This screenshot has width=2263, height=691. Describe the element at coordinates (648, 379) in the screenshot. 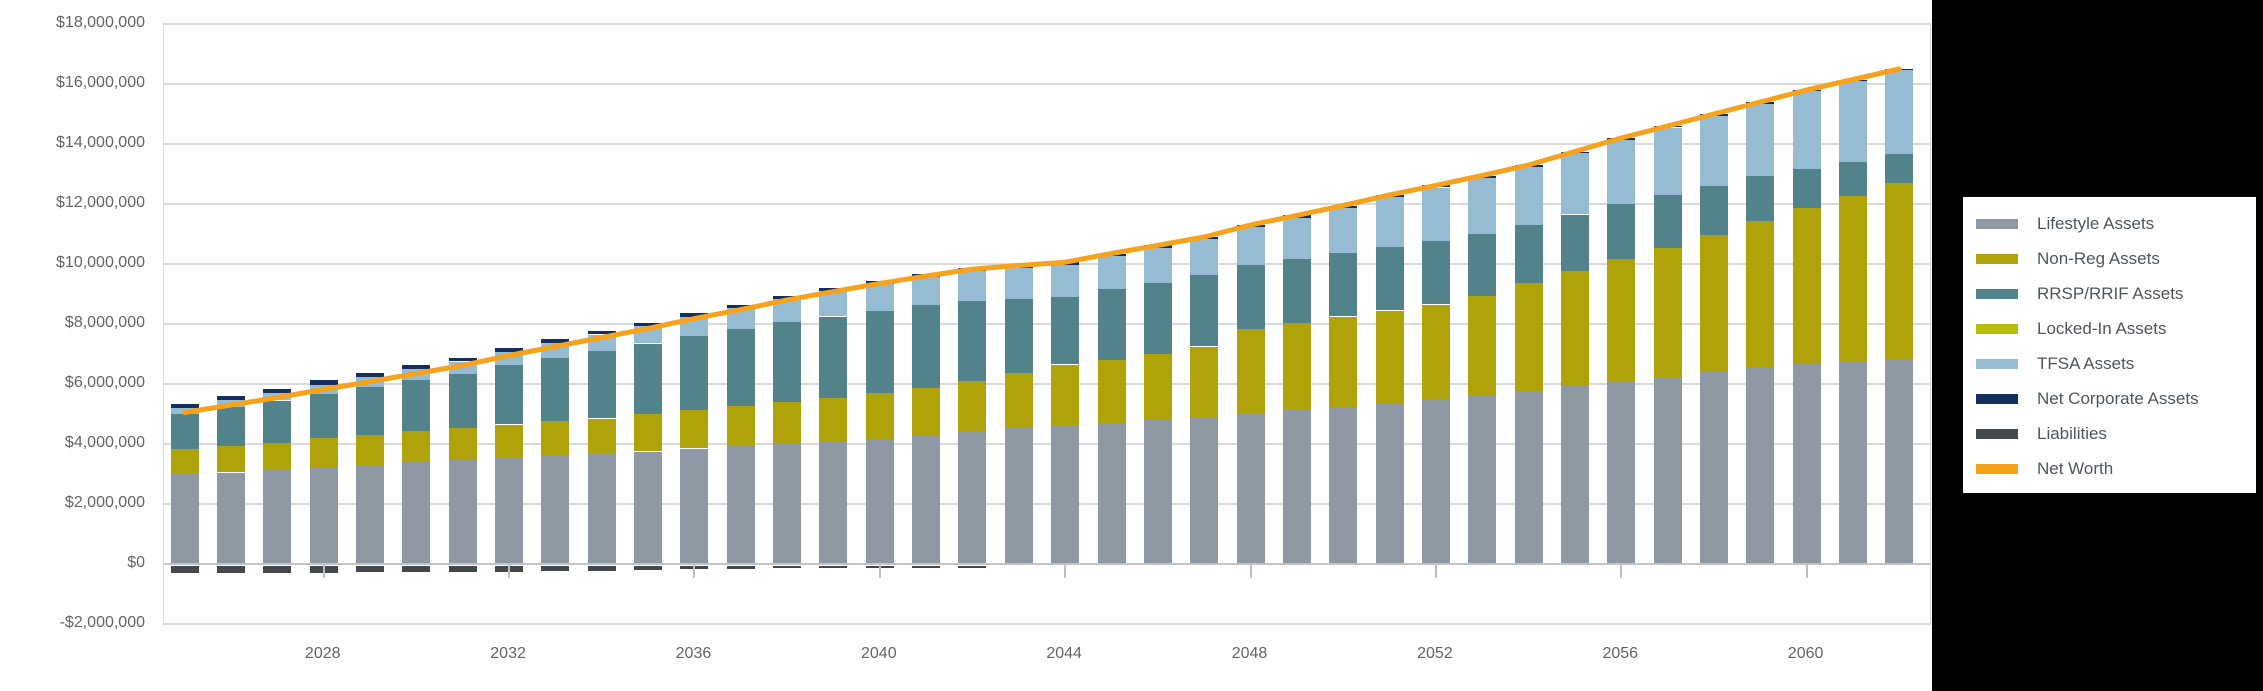

I see `bar-segment-rrsp-rrif-assets-2035` at that location.